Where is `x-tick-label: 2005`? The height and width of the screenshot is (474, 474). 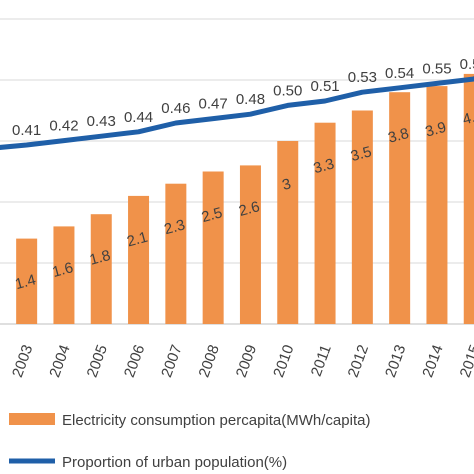 x-tick-label: 2005 is located at coordinates (97, 361).